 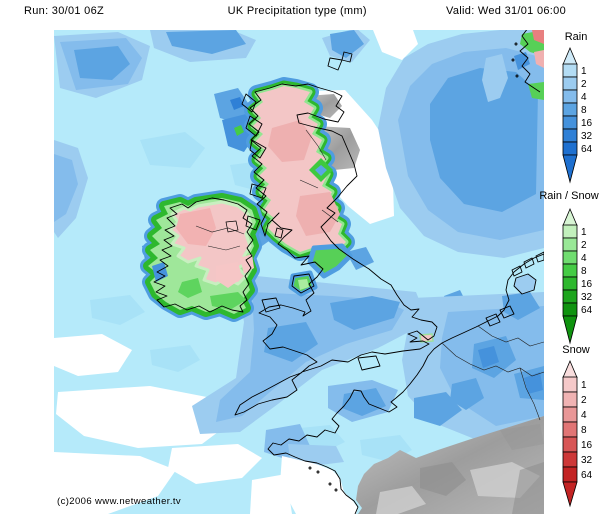 I want to click on map-title: UK Precipitation type (mm), so click(x=297, y=11).